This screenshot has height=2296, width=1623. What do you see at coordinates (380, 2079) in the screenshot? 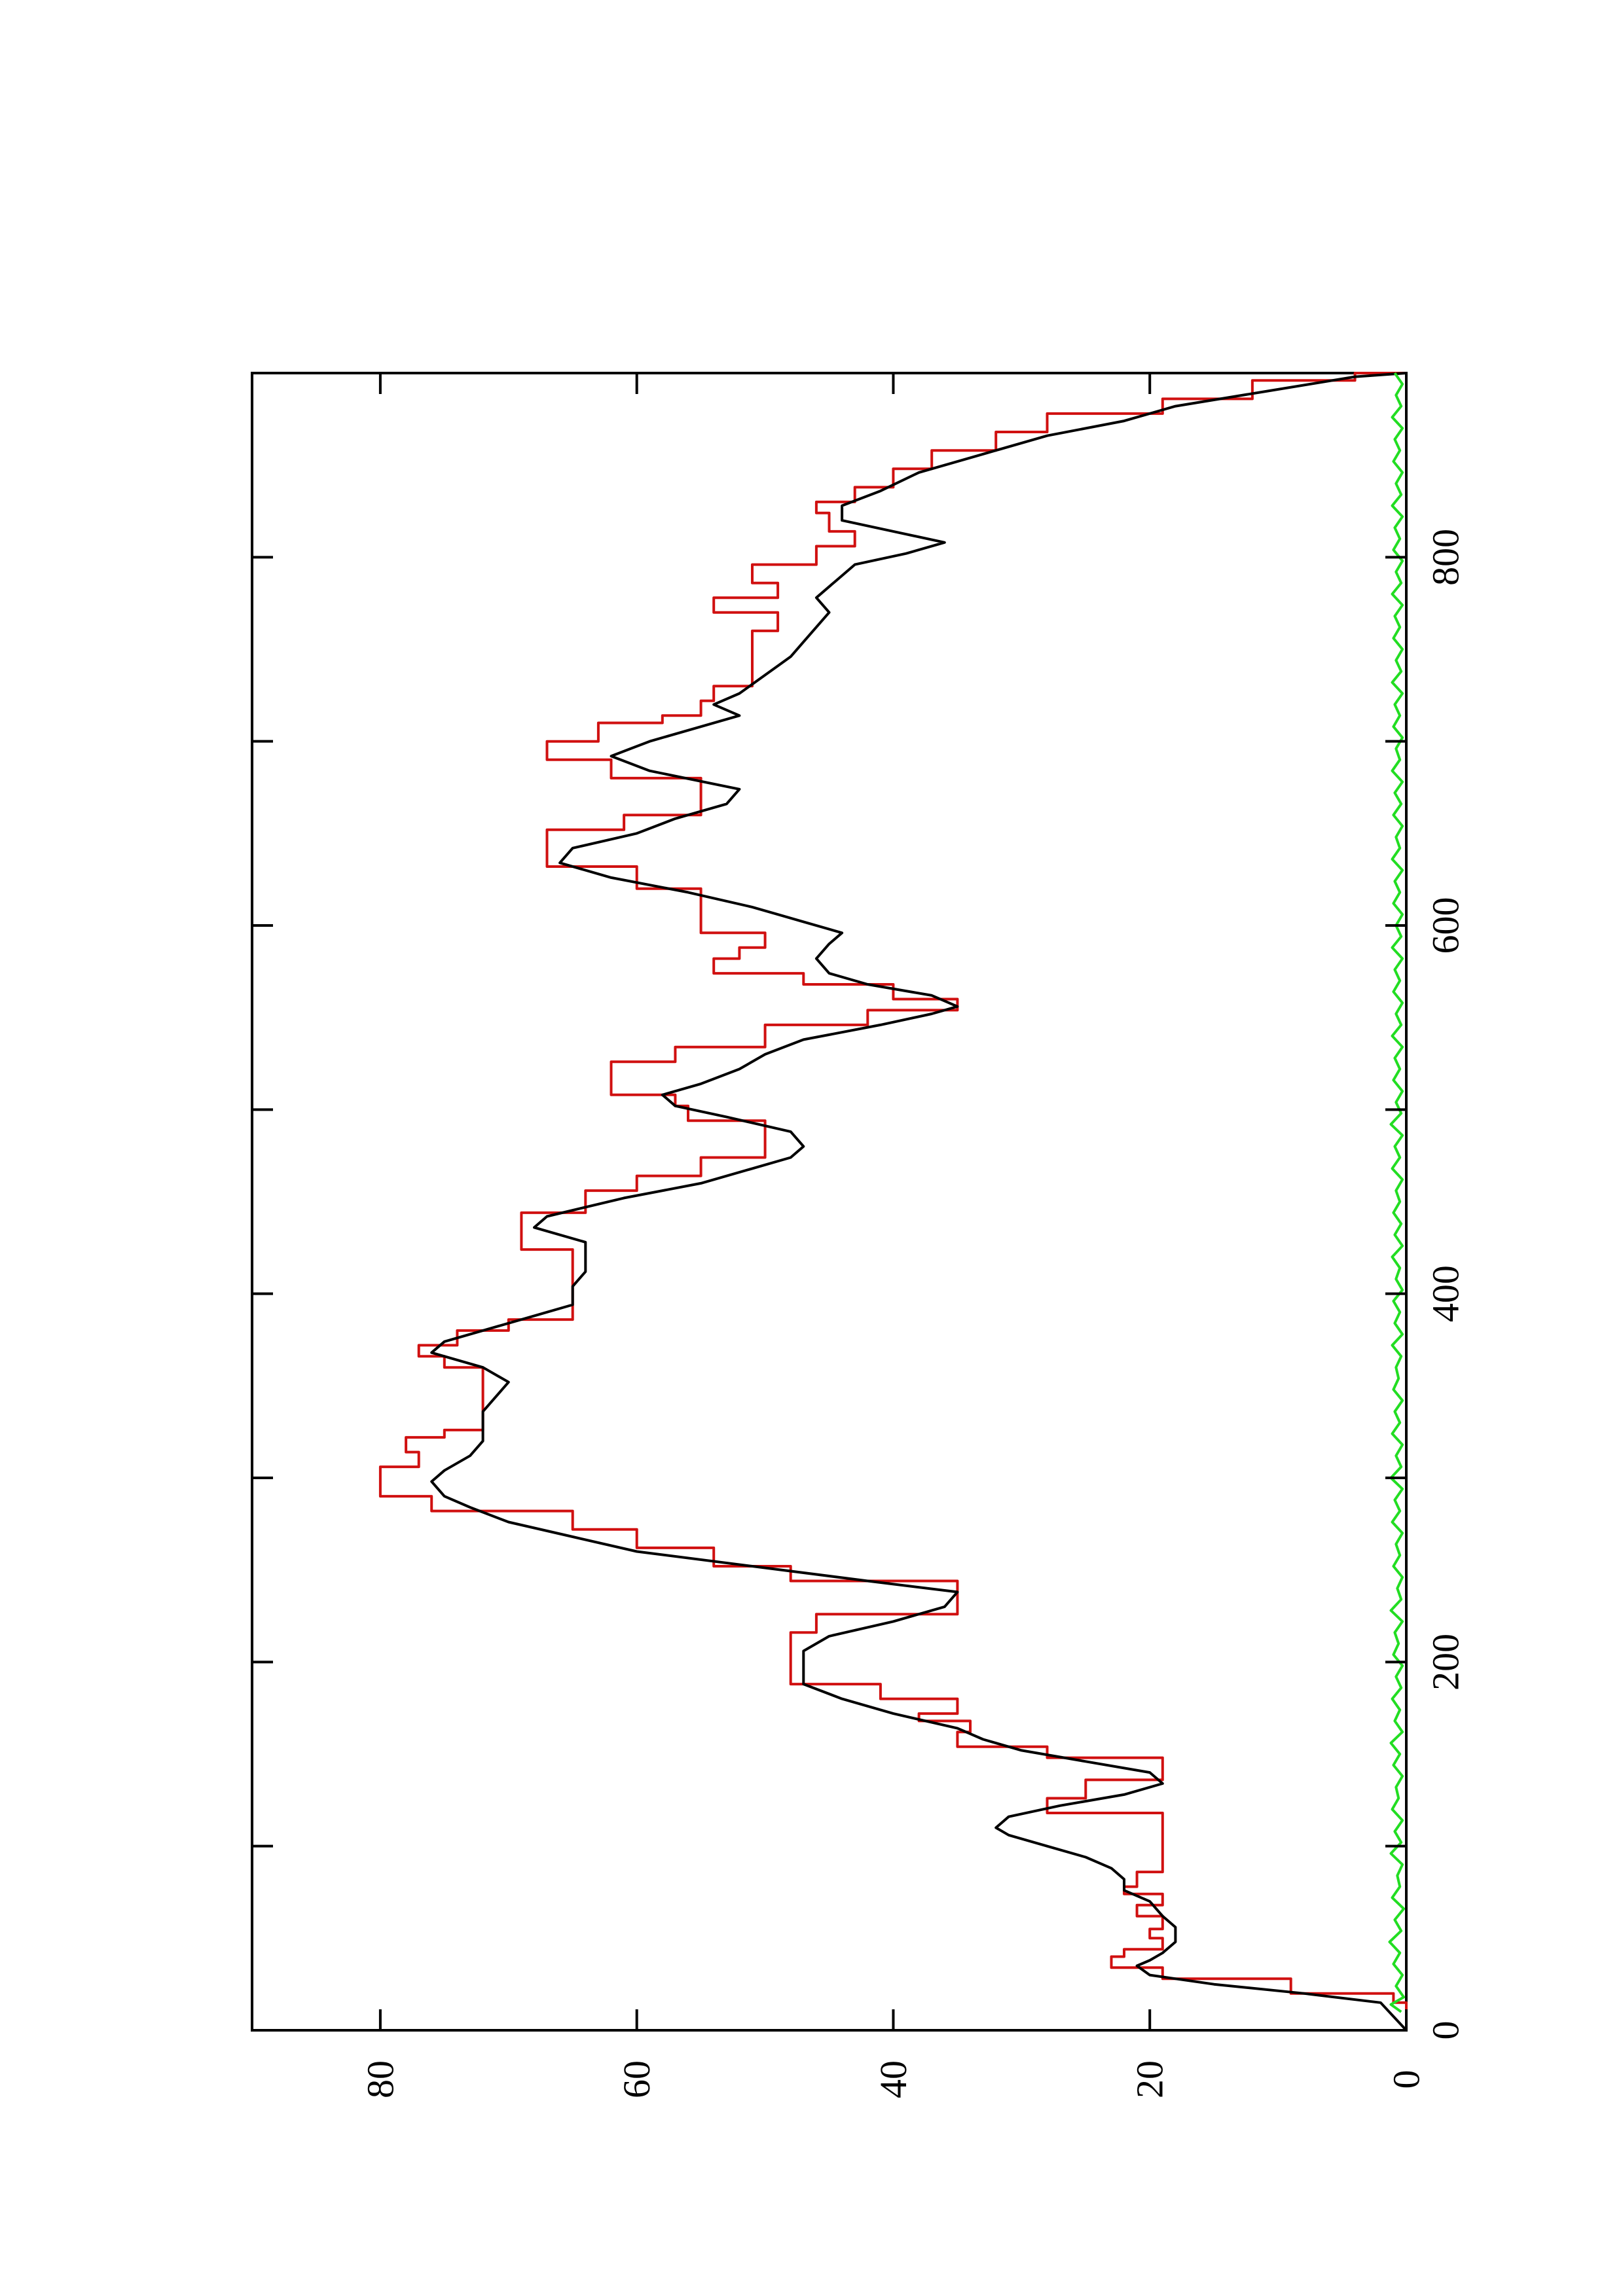
I see `y-tick-label: 80` at bounding box center [380, 2079].